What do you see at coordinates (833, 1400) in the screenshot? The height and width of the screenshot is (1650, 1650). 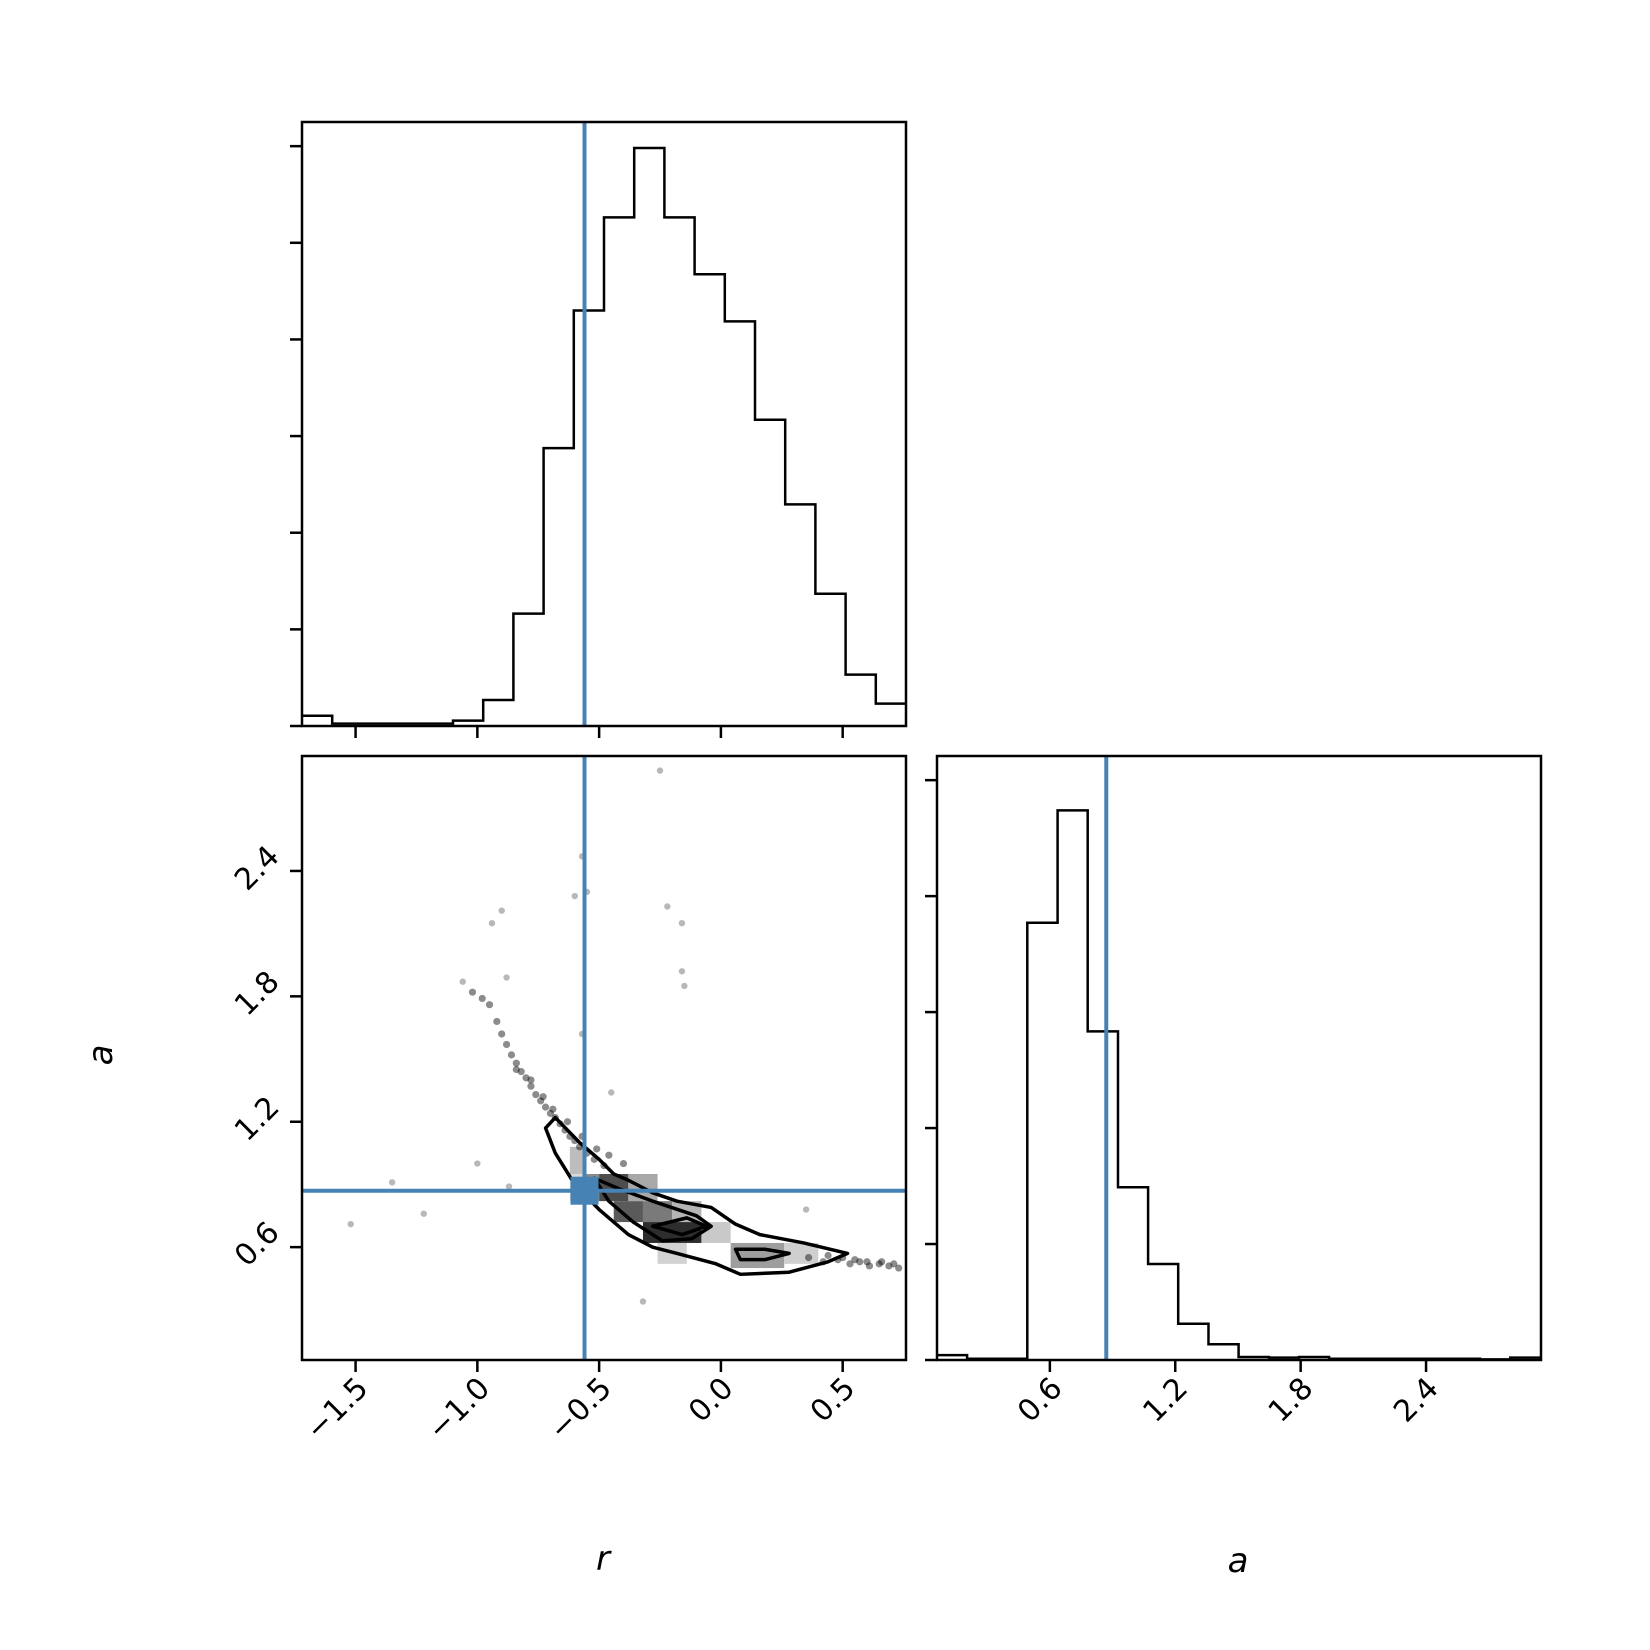 I see `x-tick-label-r: 0.5` at bounding box center [833, 1400].